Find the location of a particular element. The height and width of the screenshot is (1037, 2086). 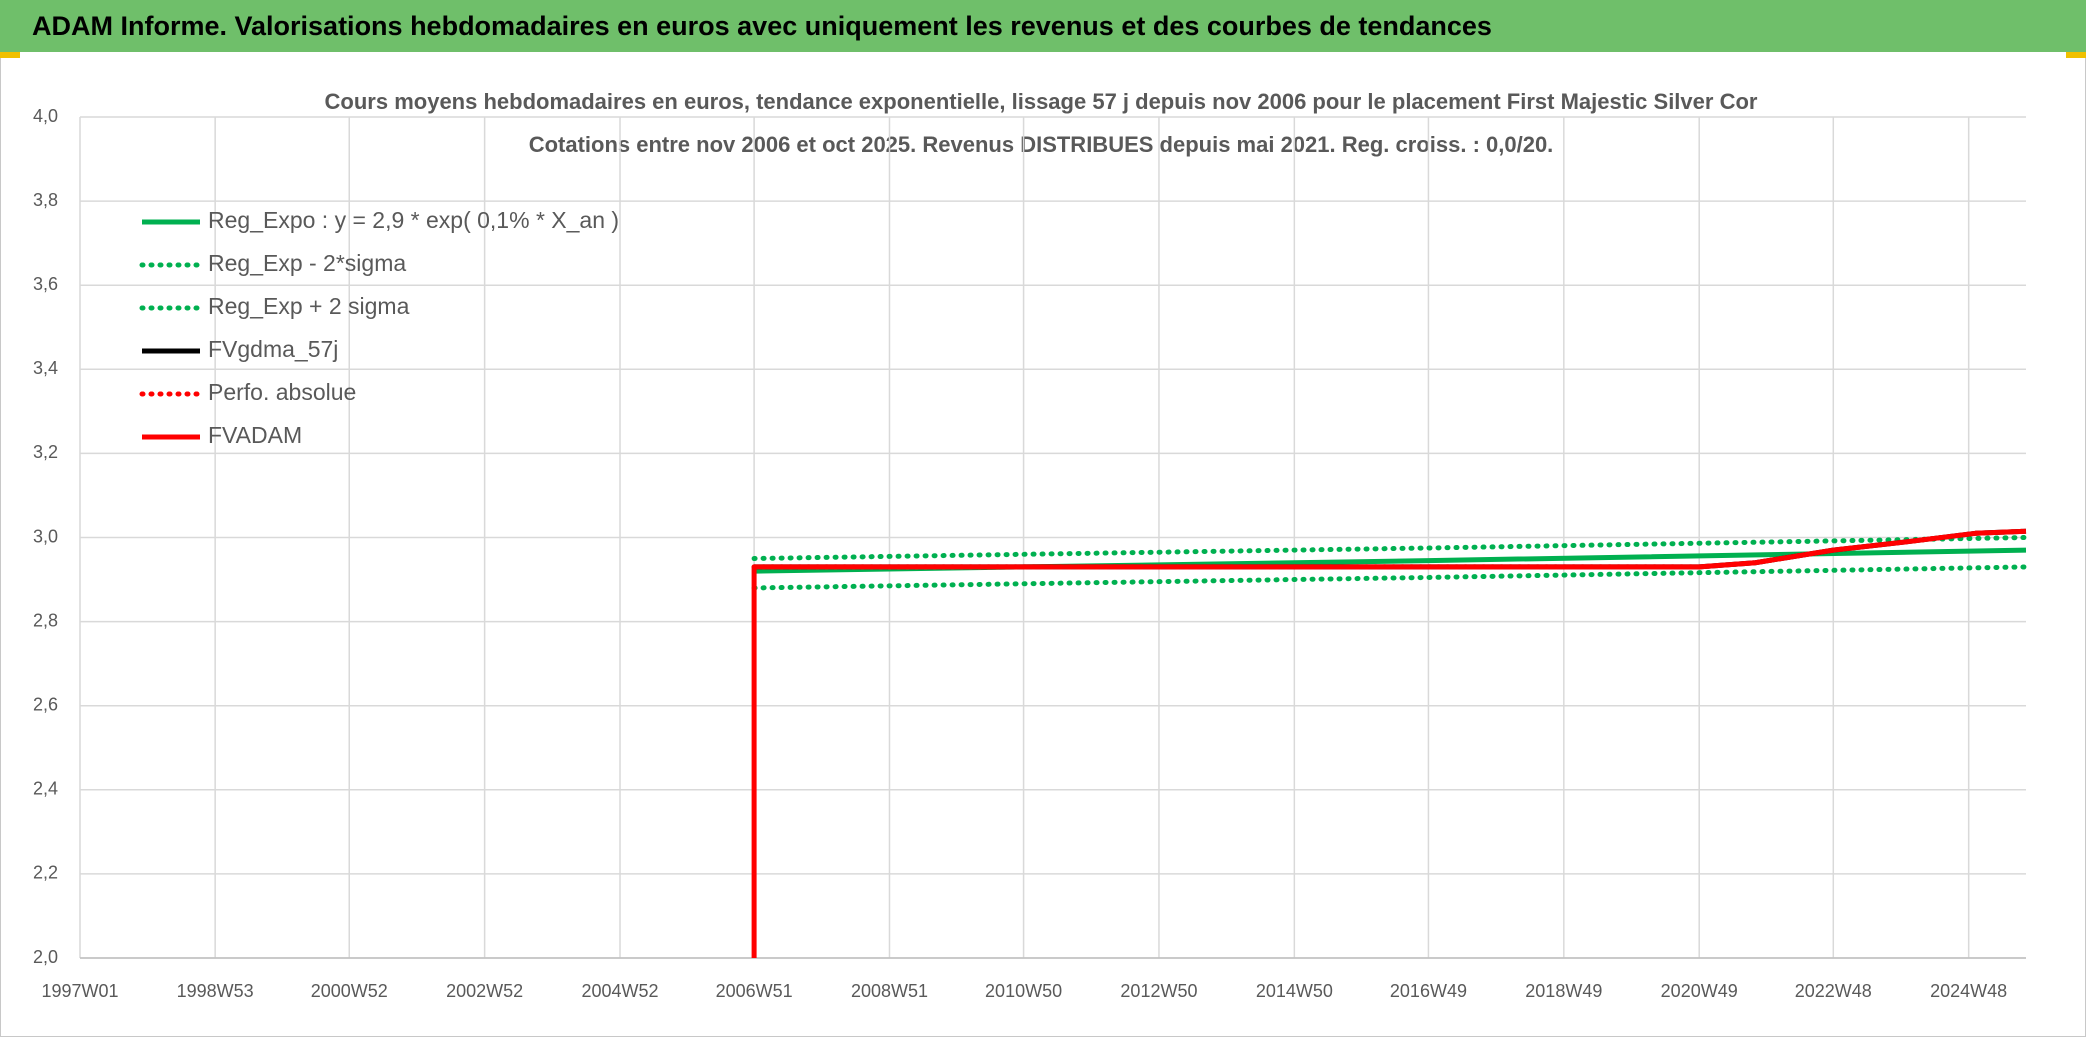

legend-label: FVgdma_57j is located at coordinates (273, 349).